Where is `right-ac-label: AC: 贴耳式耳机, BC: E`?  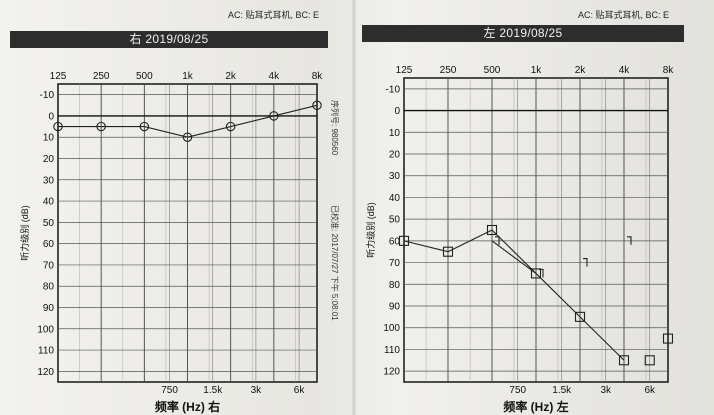
right-ac-label: AC: 贴耳式耳机, BC: E is located at coordinates (274, 15).